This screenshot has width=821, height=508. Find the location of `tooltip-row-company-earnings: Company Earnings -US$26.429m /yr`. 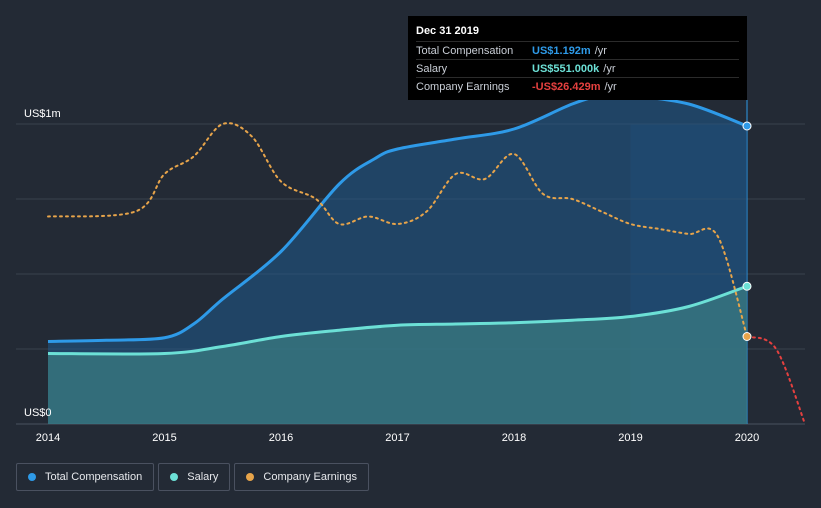

tooltip-row-company-earnings: Company Earnings -US$26.429m /yr is located at coordinates (577, 86).